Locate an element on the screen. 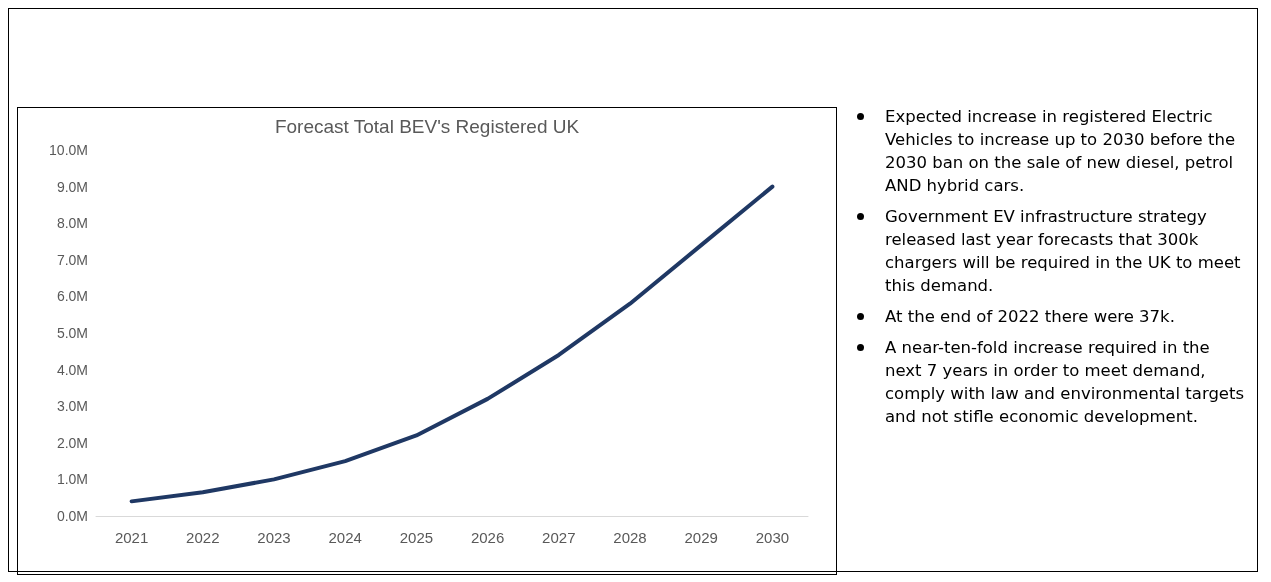 The image size is (1271, 582). x-tick-label: 2021 is located at coordinates (131, 537).